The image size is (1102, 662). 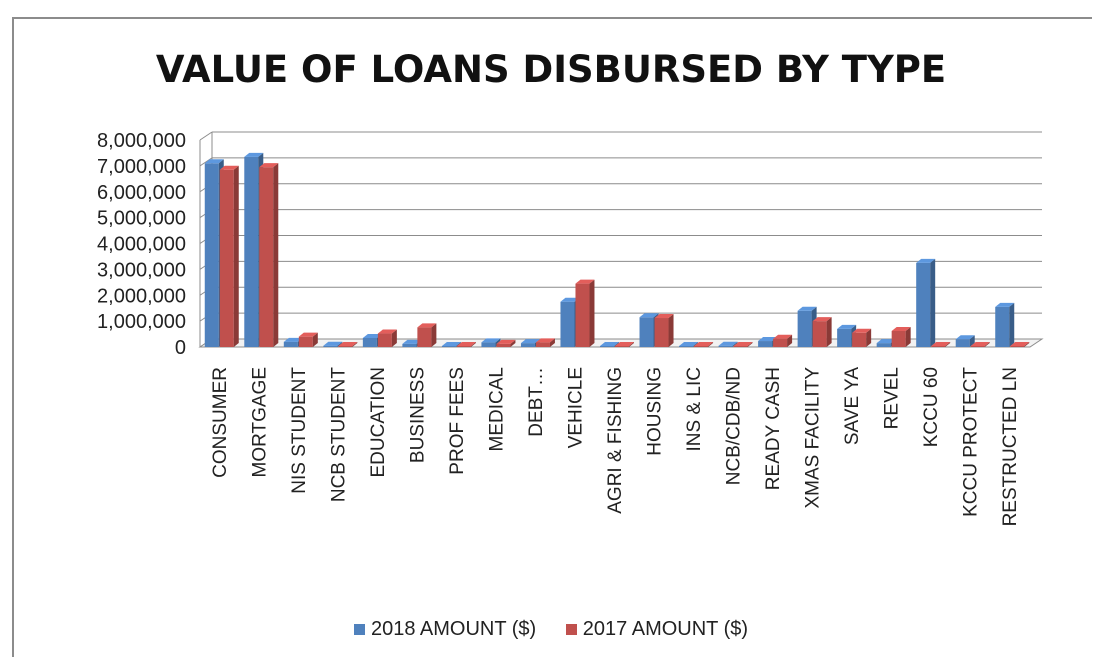 What do you see at coordinates (457, 421) in the screenshot?
I see `x-tick-label: PROF FEES` at bounding box center [457, 421].